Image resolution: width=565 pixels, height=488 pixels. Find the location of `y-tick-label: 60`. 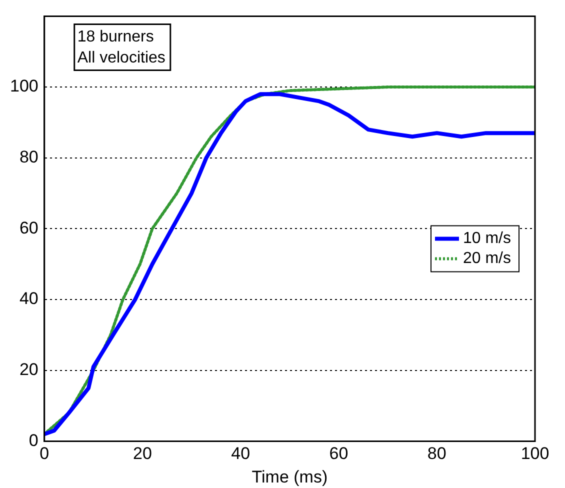

y-tick-label: 60 is located at coordinates (28, 228).